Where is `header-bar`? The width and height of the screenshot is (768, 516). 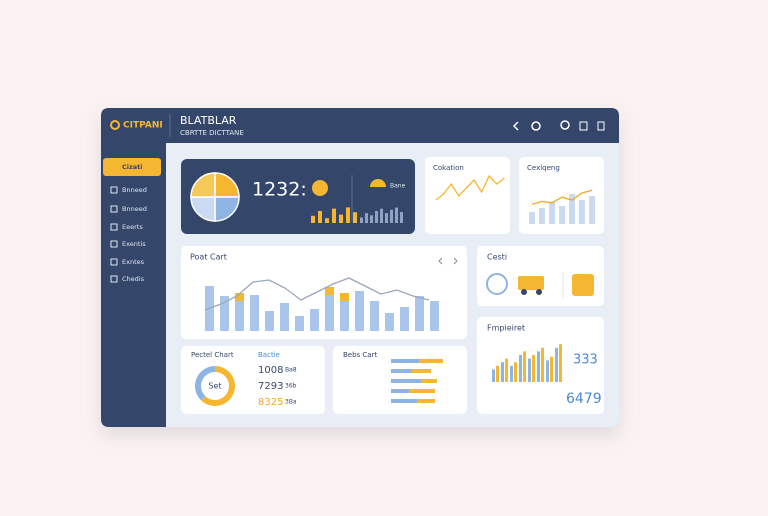 header-bar is located at coordinates (360, 125).